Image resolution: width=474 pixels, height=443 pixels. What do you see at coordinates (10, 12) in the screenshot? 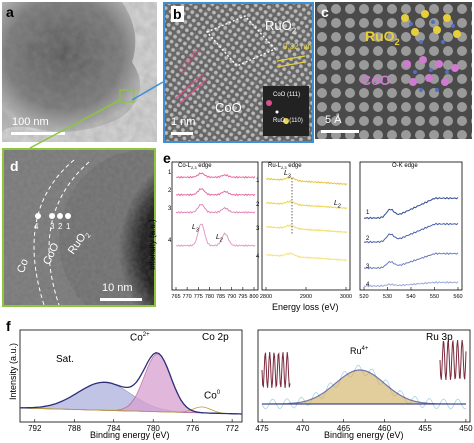
I see `panel-label: a` at bounding box center [10, 12].